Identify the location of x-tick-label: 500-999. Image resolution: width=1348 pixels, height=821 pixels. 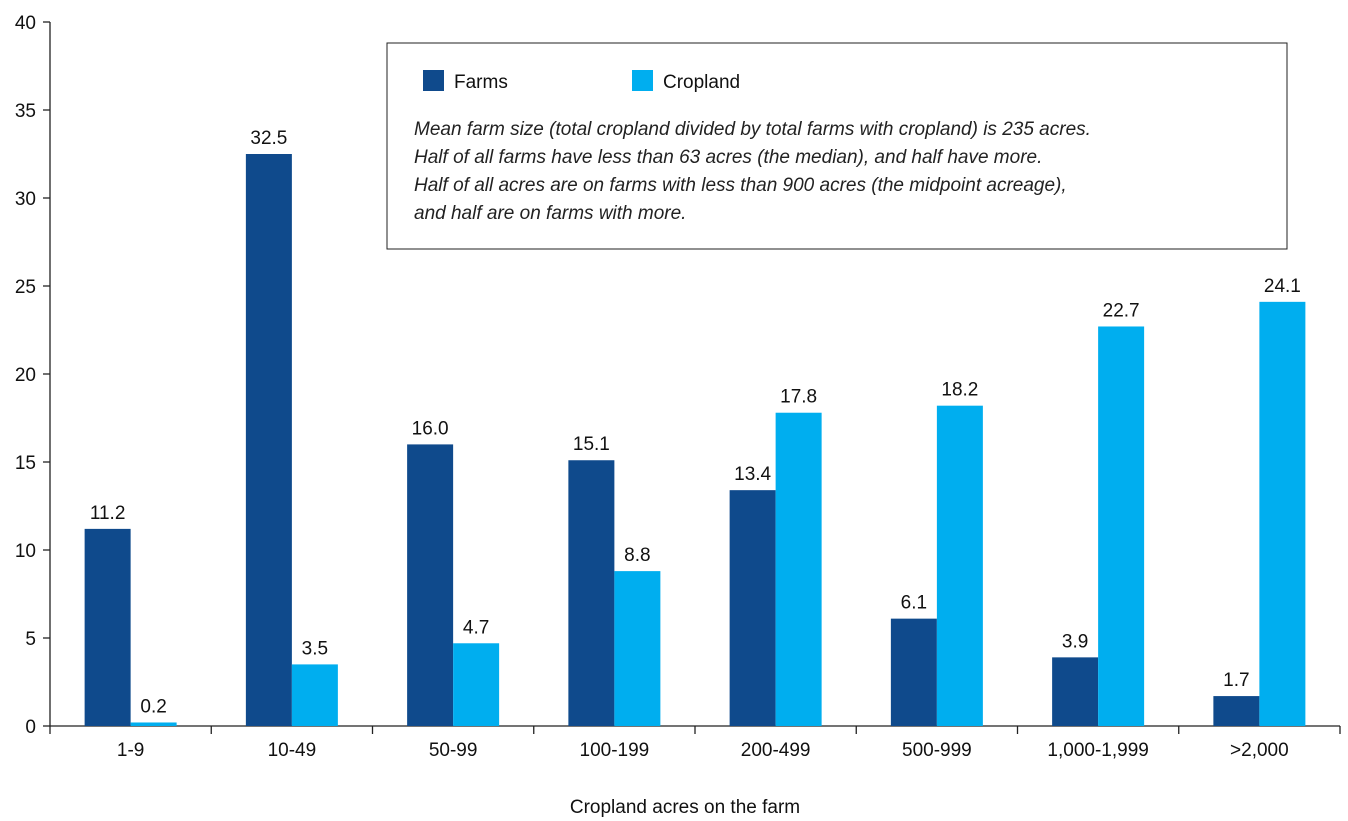
(937, 750).